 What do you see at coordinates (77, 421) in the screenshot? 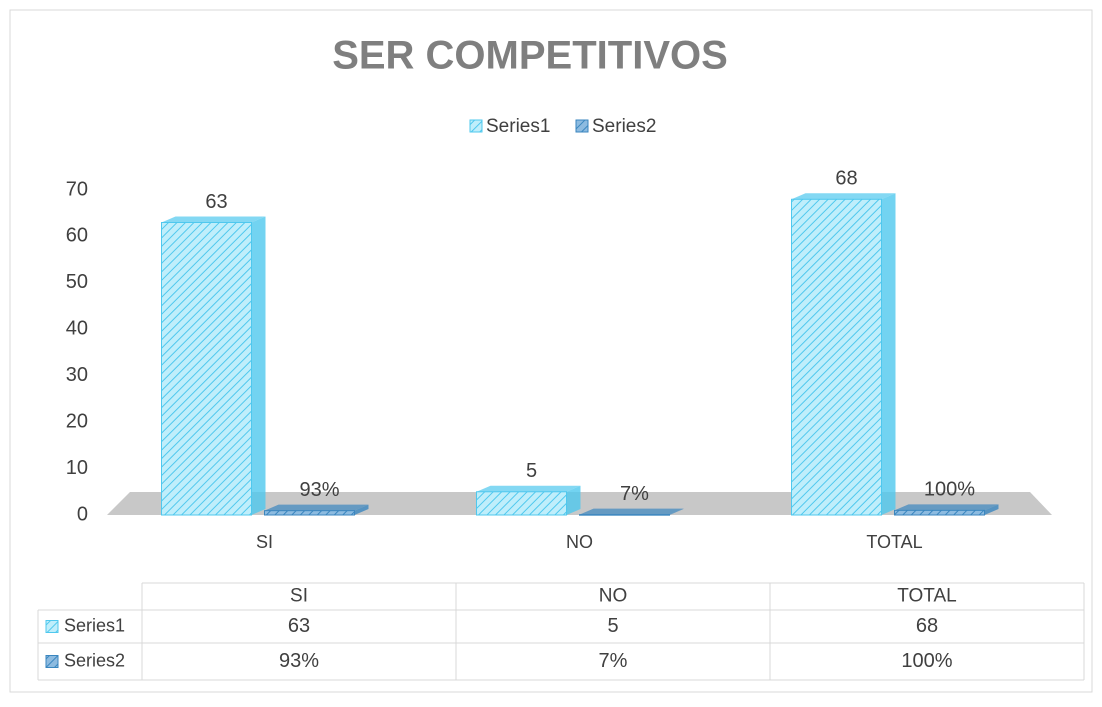
I see `y-tick-label: 20` at bounding box center [77, 421].